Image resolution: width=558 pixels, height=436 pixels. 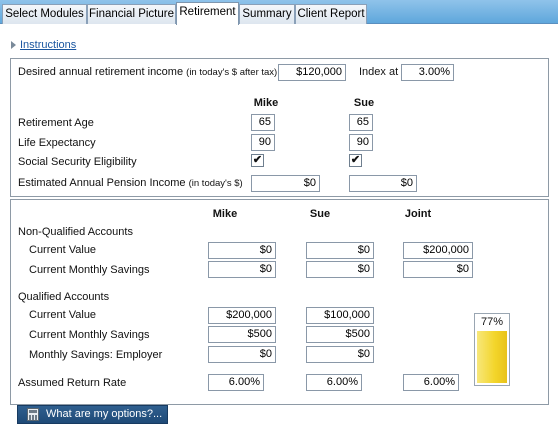 I want to click on q-current-value-mike-field: $200,000, so click(x=242, y=315).